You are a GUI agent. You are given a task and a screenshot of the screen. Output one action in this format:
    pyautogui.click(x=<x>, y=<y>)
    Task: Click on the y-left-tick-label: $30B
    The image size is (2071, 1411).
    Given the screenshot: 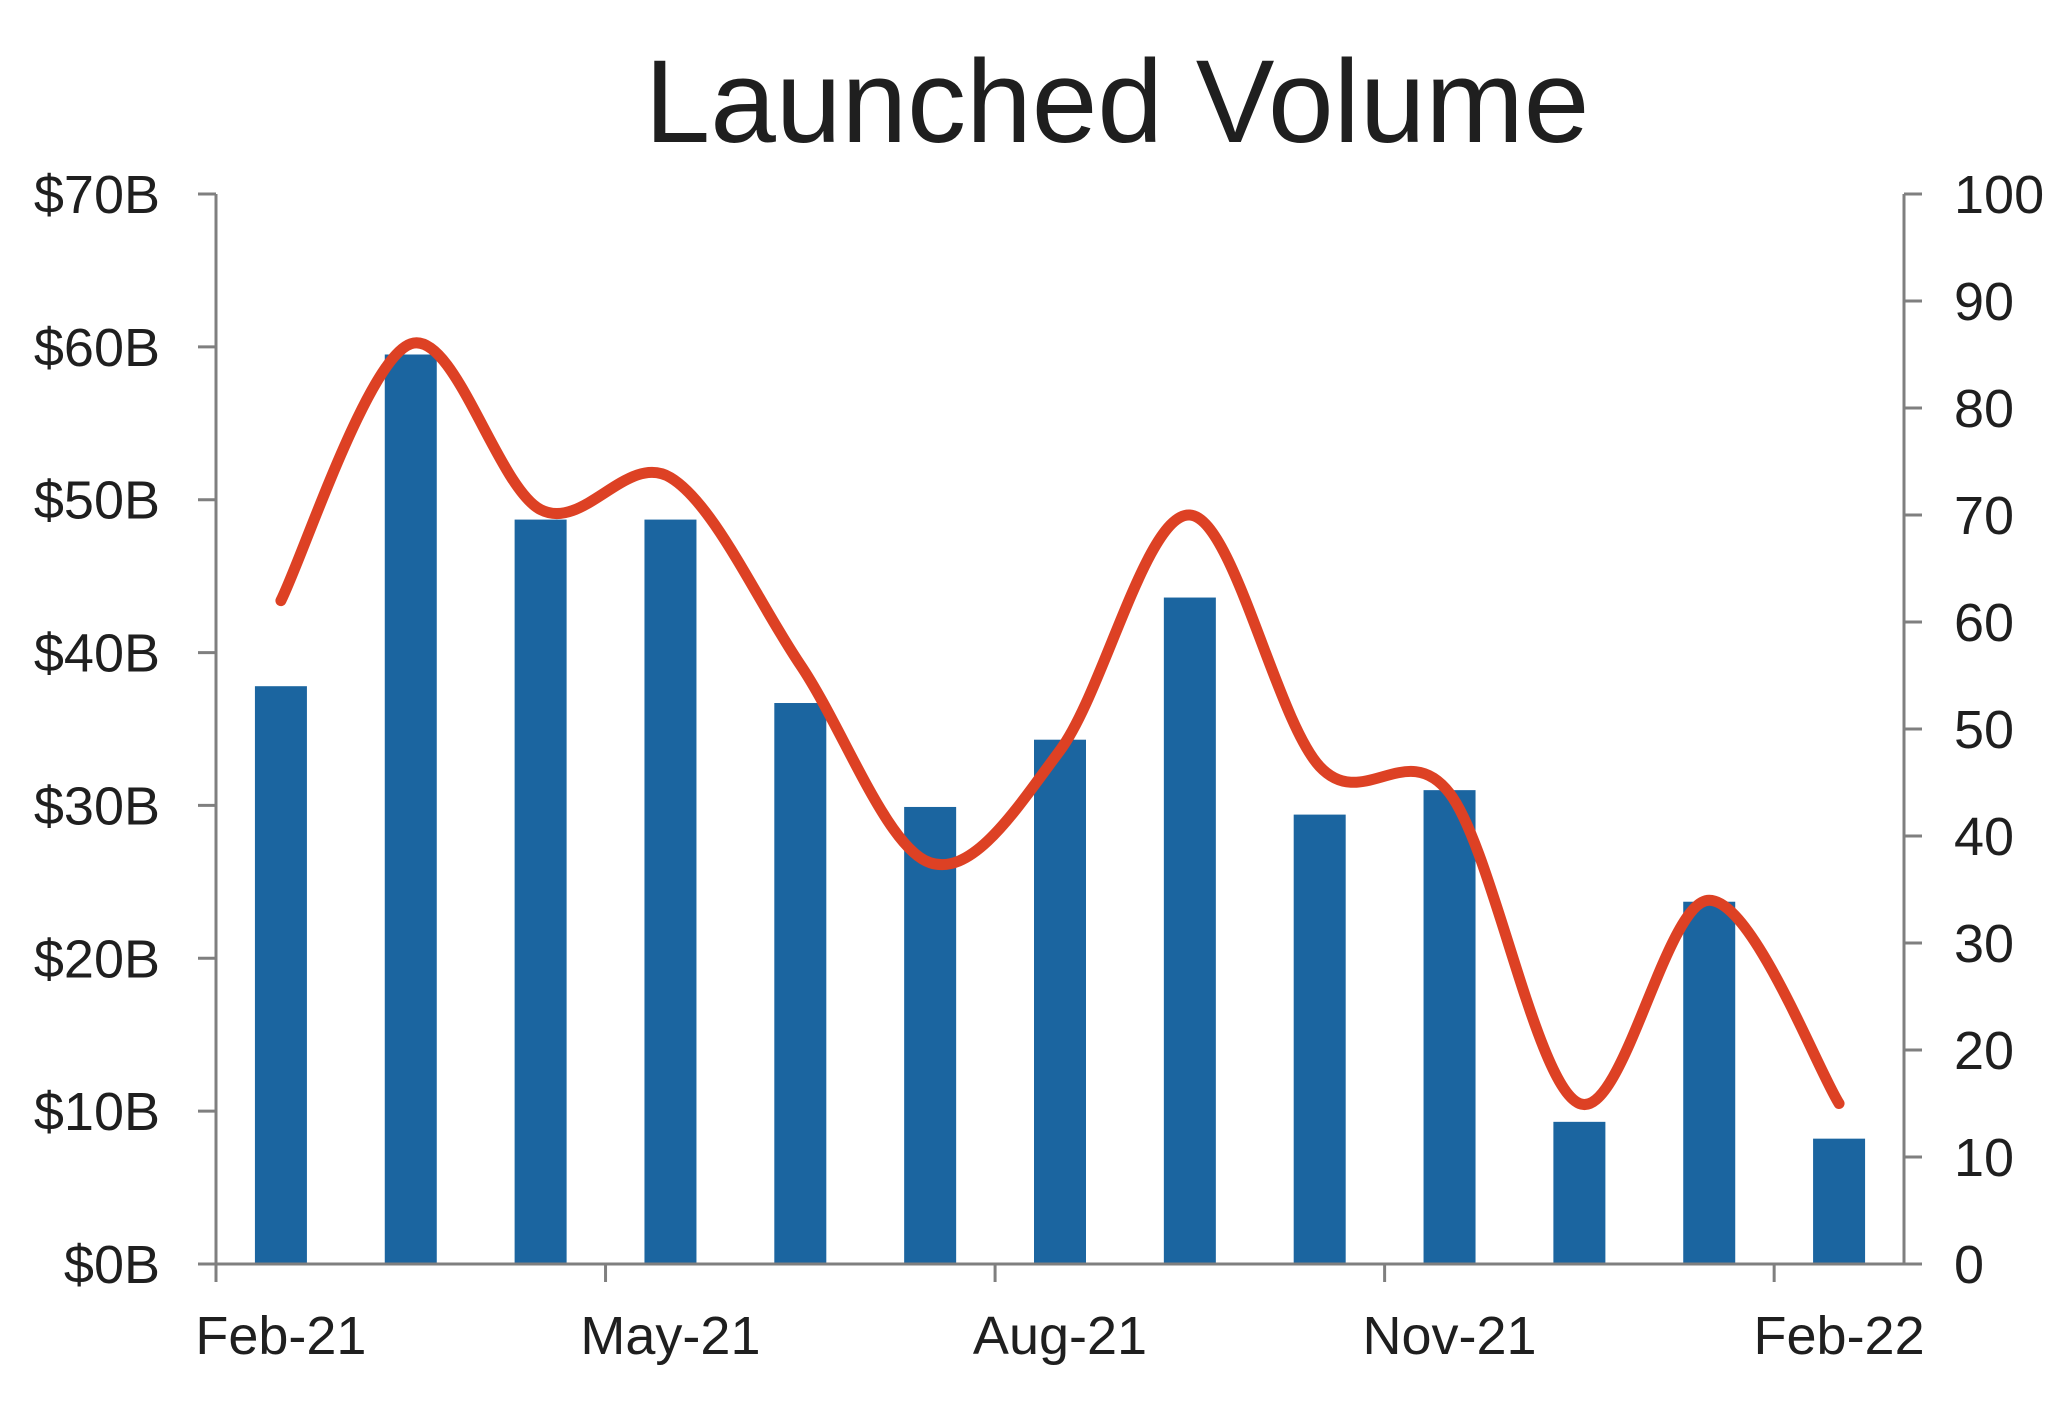 What is the action you would take?
    pyautogui.click(x=97, y=806)
    